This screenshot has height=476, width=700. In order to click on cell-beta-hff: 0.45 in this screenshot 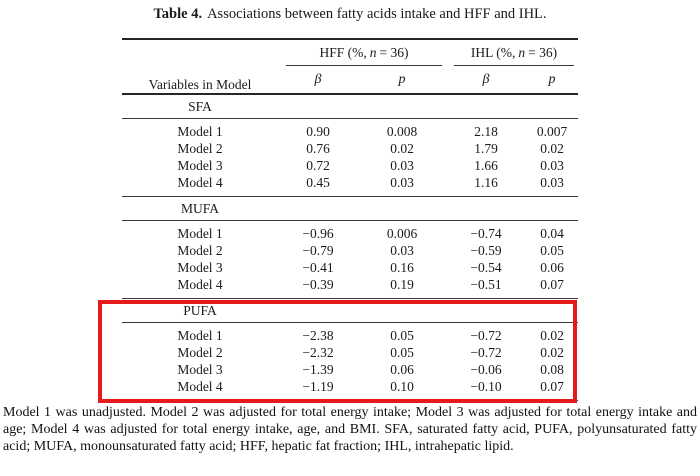, I will do `click(318, 182)`.